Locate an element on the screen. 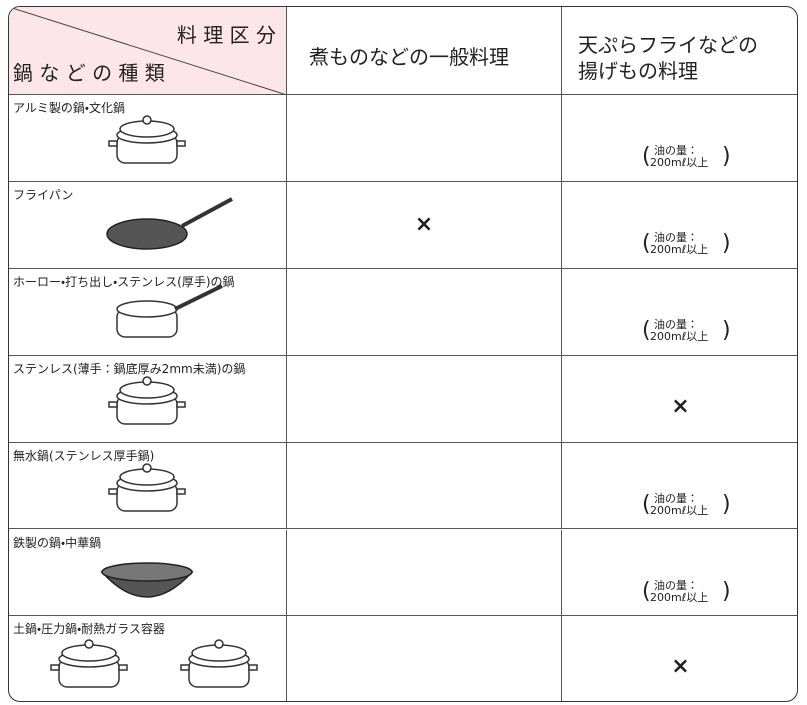 This screenshot has height=705, width=807. row-cell: 鉄製の鍋・中華鍋 is located at coordinates (148, 573).